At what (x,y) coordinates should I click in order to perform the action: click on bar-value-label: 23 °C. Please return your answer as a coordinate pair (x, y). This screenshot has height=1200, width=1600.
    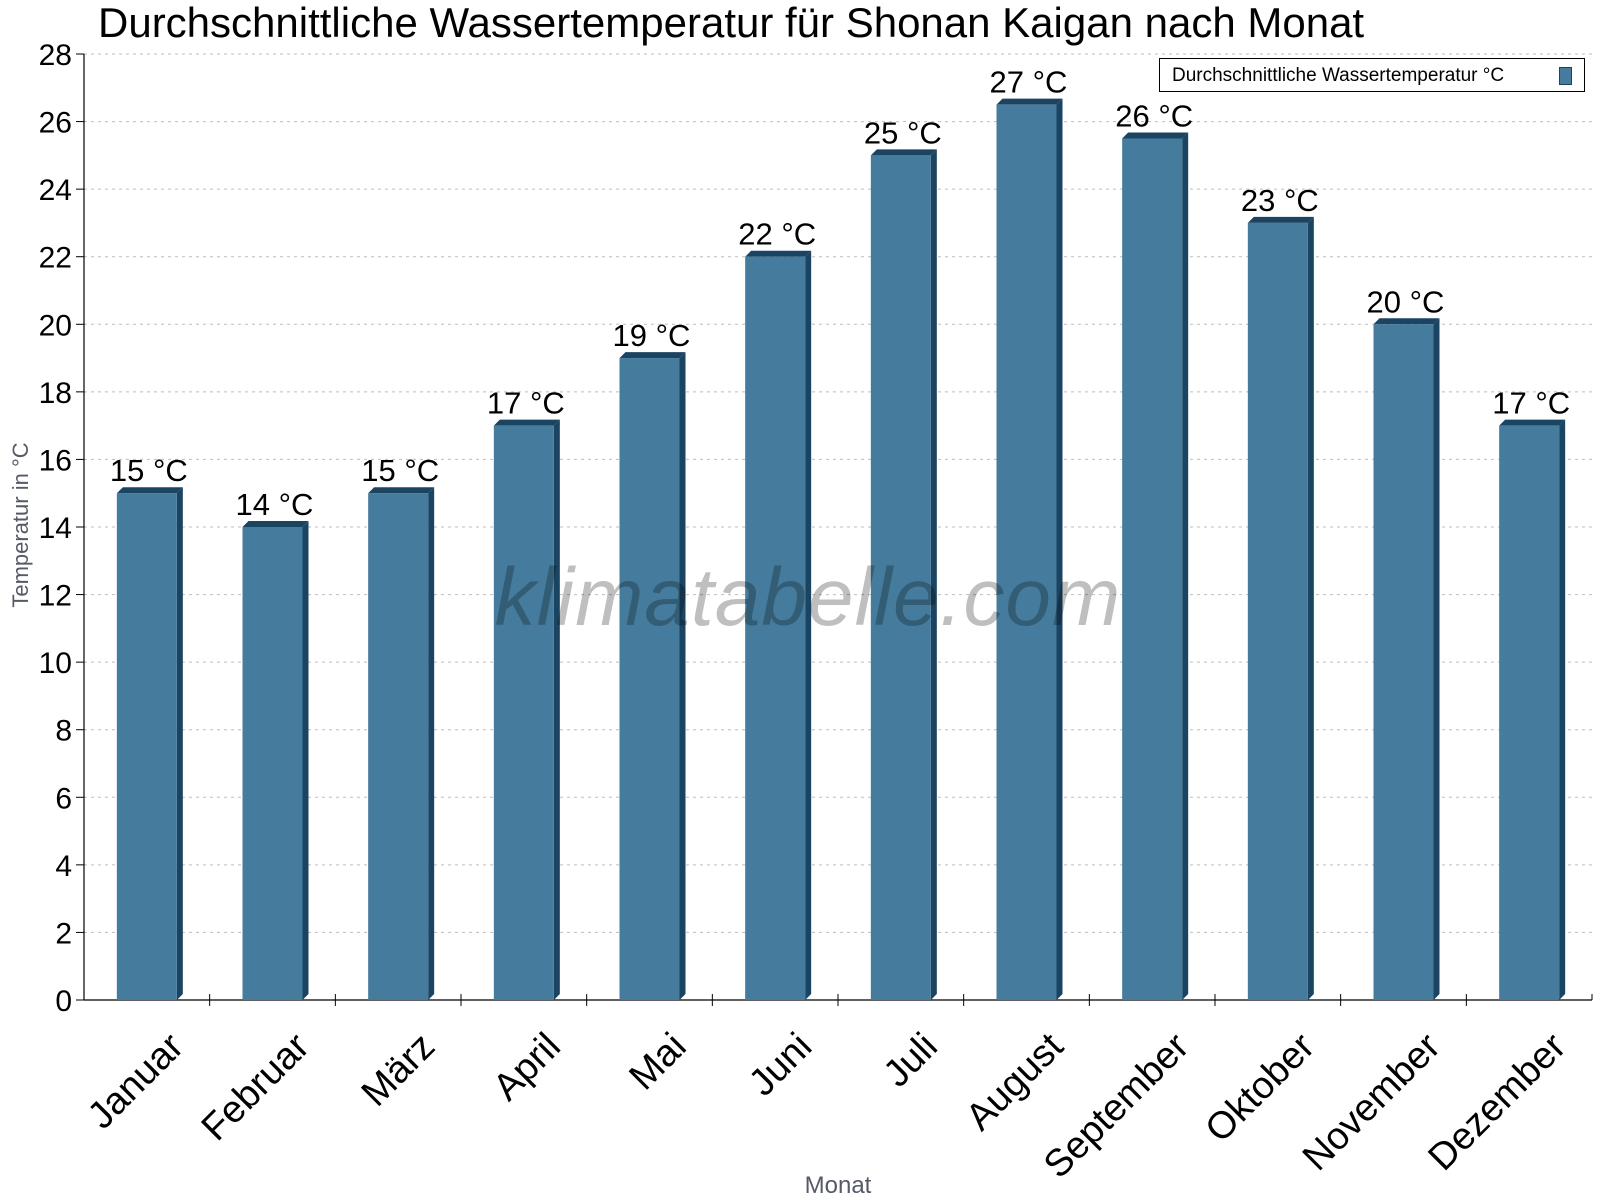
    Looking at the image, I should click on (1280, 200).